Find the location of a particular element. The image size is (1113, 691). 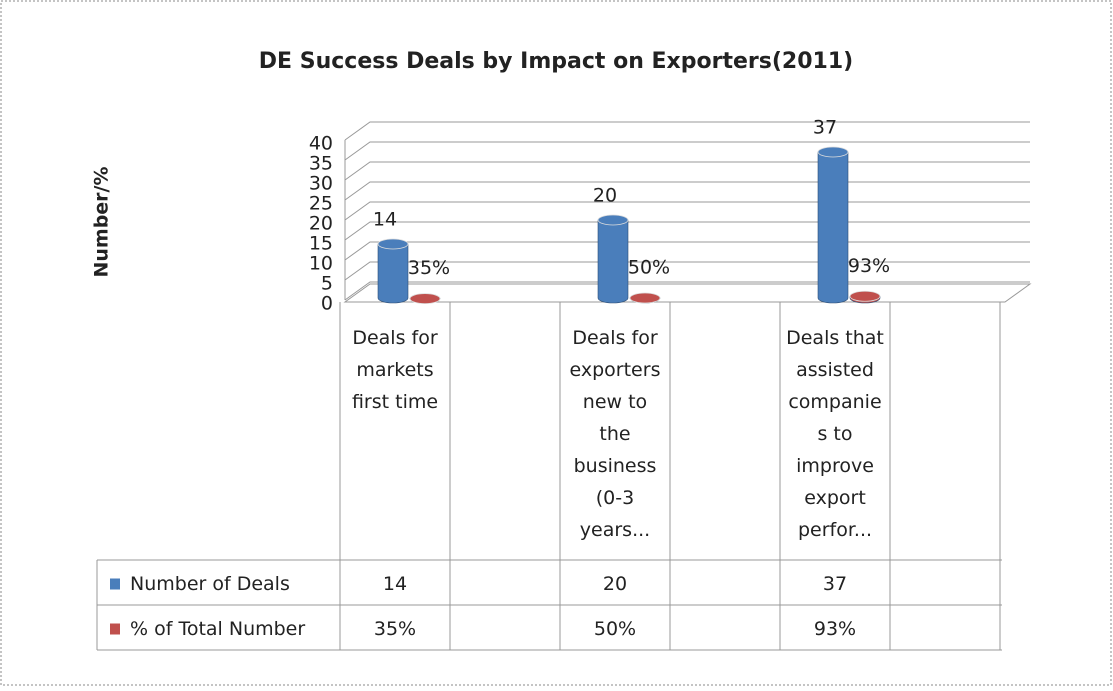

legend-label: Number of Deals is located at coordinates (210, 584).